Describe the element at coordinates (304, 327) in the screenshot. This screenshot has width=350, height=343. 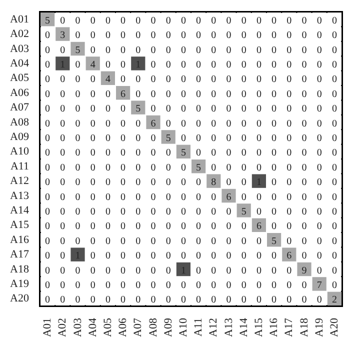
I see `x-tick-label: A18` at that location.